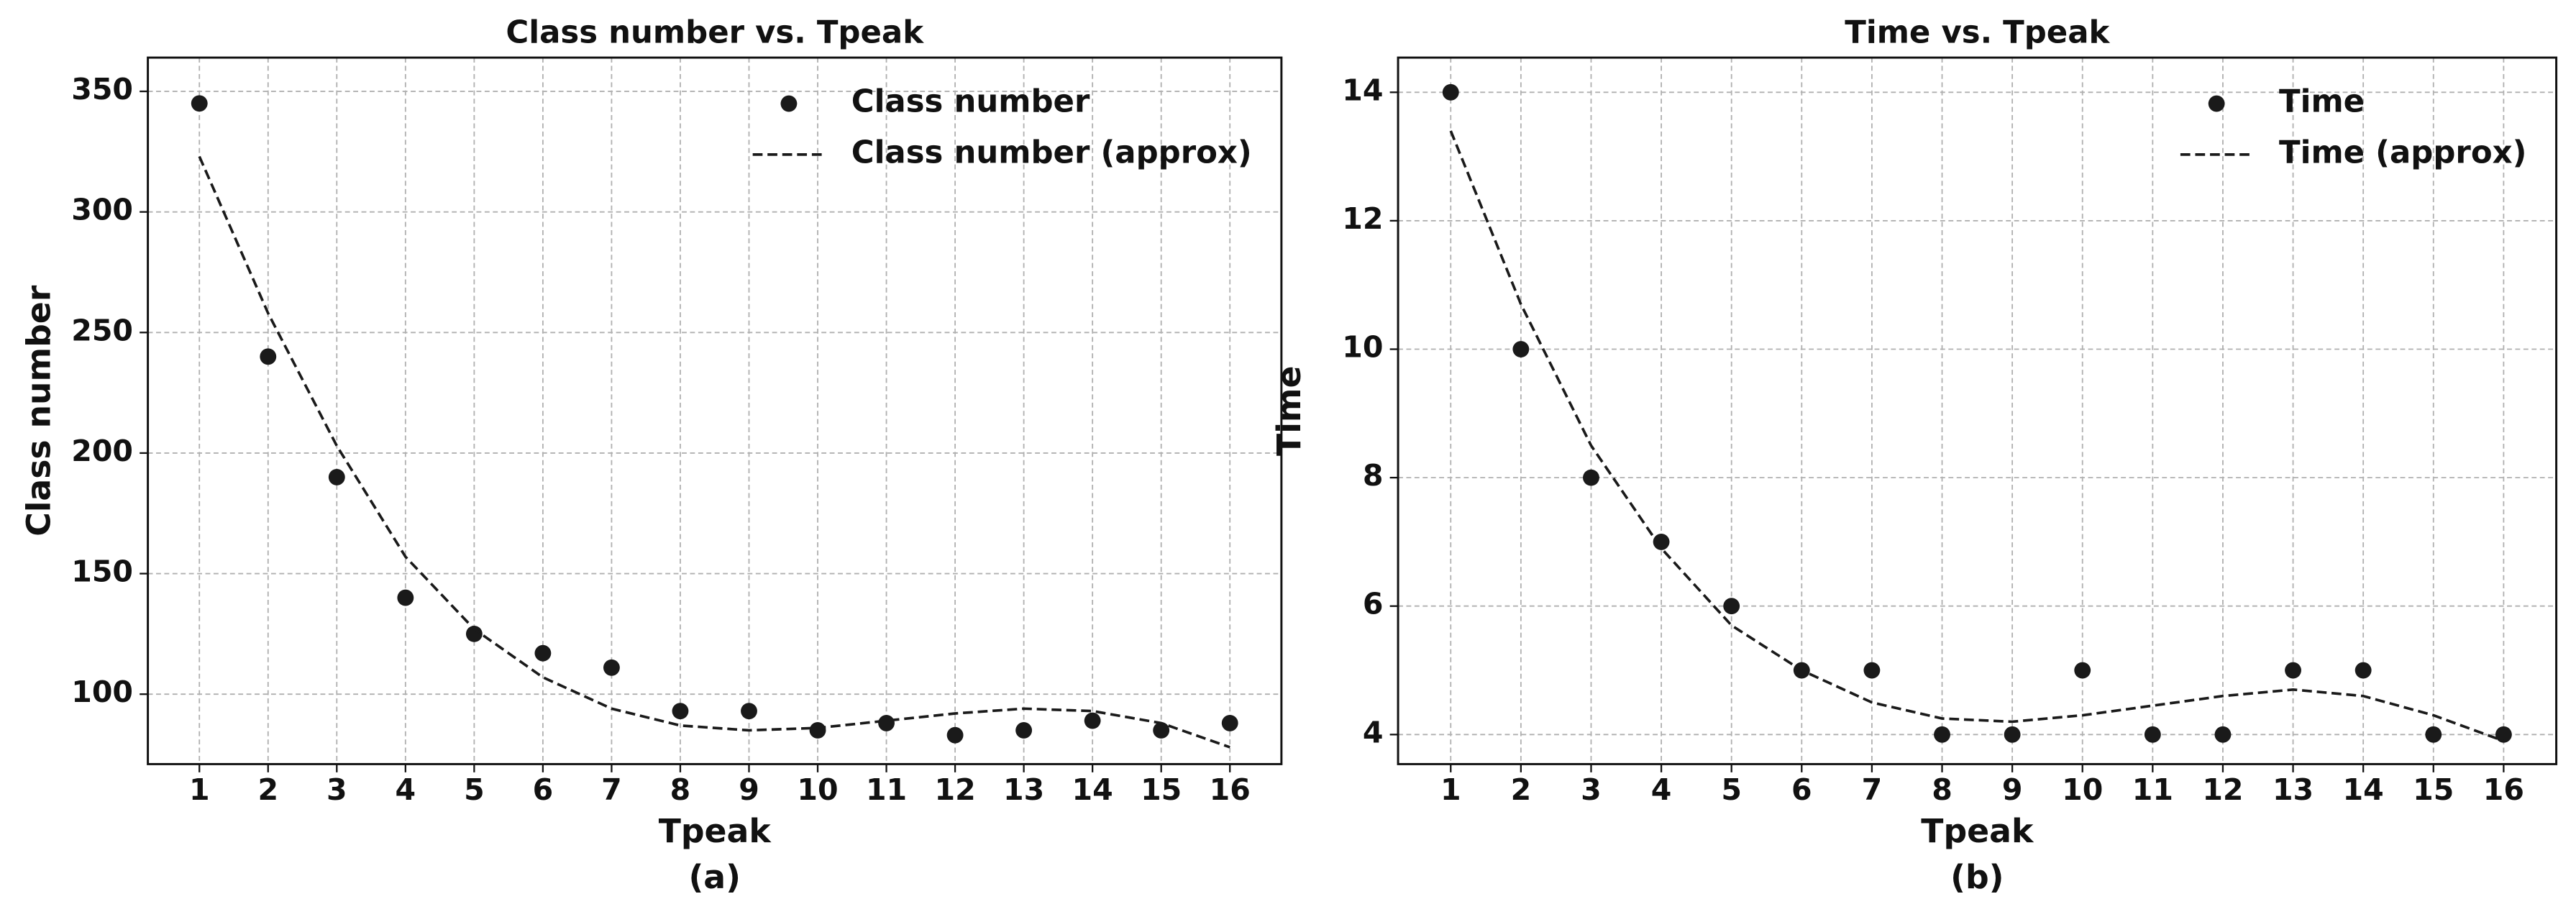  What do you see at coordinates (102, 572) in the screenshot?
I see `y-tick-label: 150` at bounding box center [102, 572].